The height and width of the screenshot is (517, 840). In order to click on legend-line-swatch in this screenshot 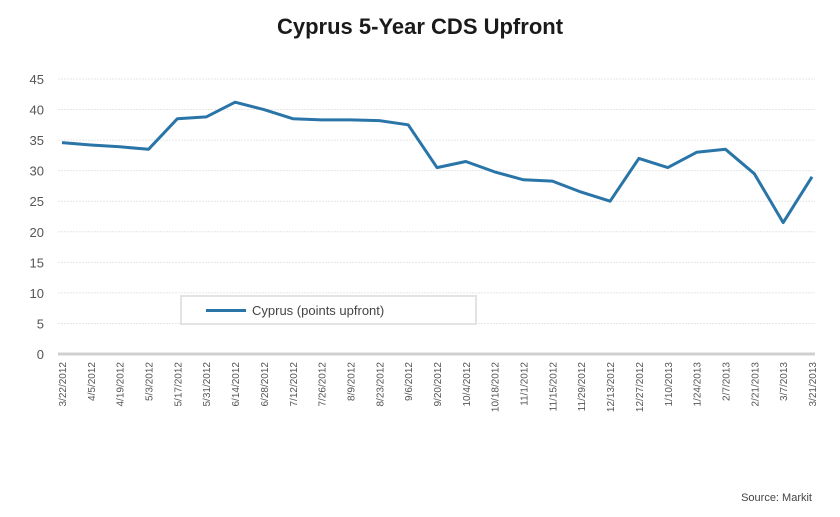, I will do `click(226, 310)`.